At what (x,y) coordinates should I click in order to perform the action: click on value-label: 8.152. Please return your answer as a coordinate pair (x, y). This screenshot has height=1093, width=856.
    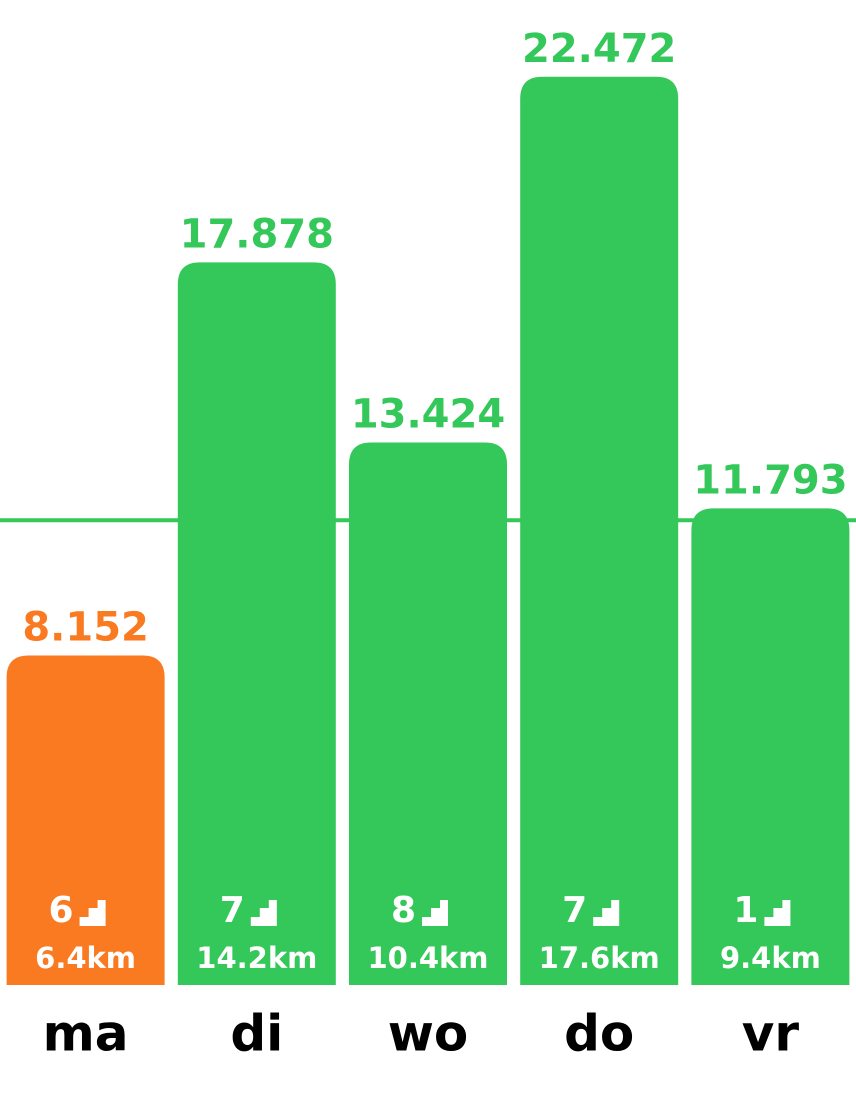
    Looking at the image, I should click on (85, 628).